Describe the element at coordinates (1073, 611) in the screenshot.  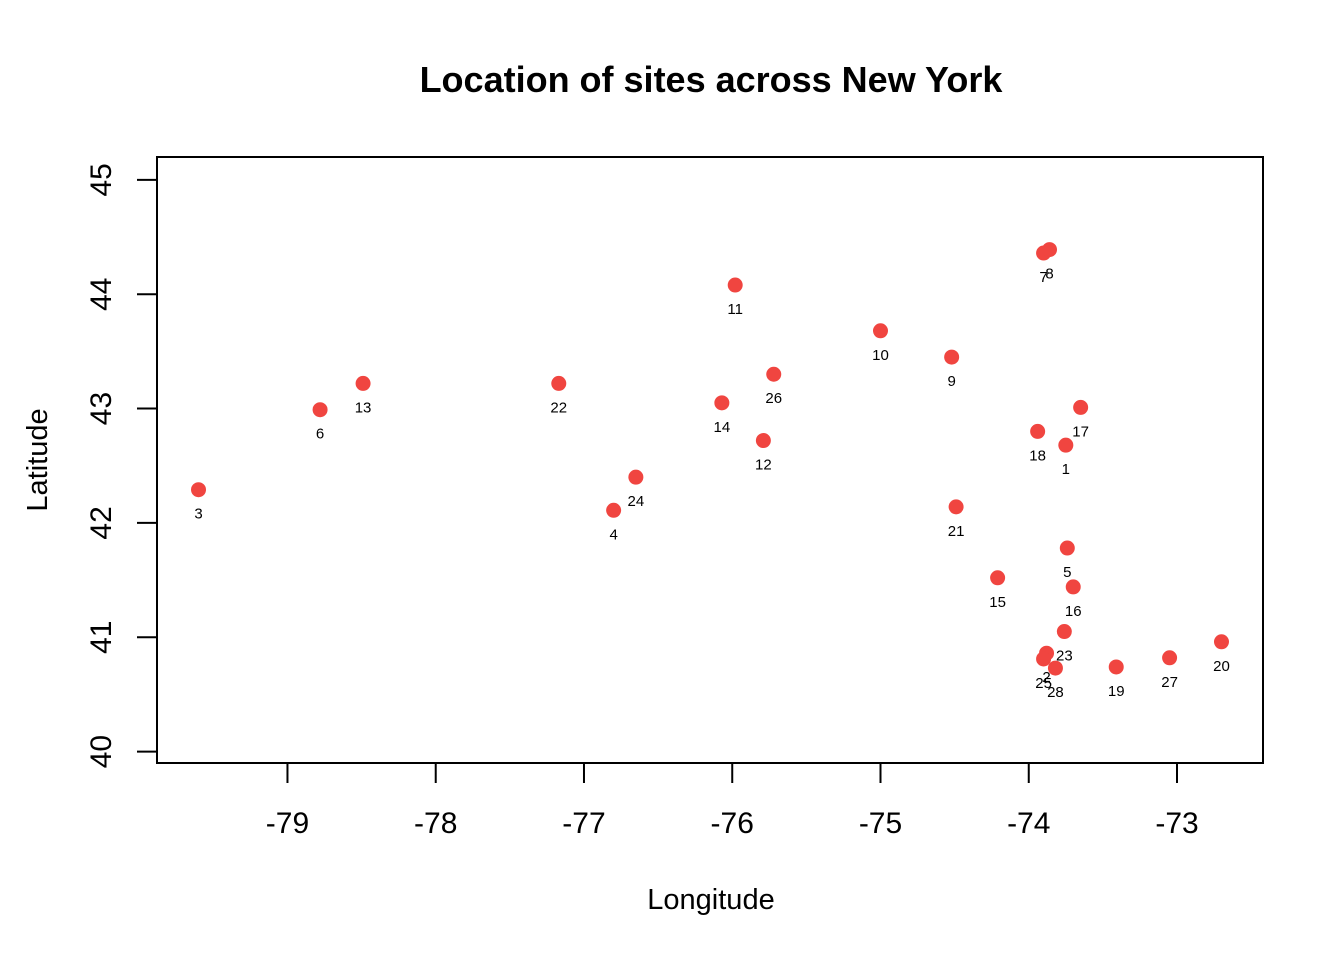
I see `site-label: 16` at that location.